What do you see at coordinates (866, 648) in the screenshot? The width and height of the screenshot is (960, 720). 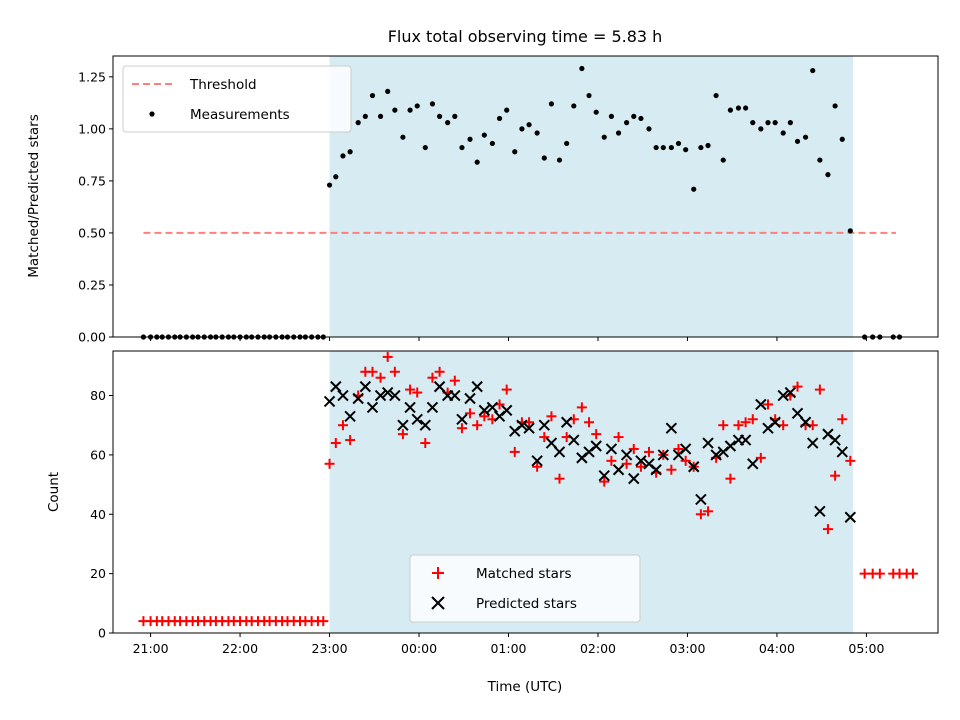 I see `bottom-x-tick-label: 05:00` at bounding box center [866, 648].